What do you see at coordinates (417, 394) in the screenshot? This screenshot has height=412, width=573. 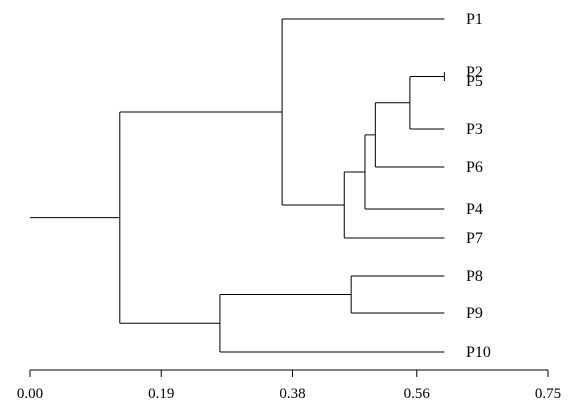 I see `x-tick-label-3: 0.56` at bounding box center [417, 394].